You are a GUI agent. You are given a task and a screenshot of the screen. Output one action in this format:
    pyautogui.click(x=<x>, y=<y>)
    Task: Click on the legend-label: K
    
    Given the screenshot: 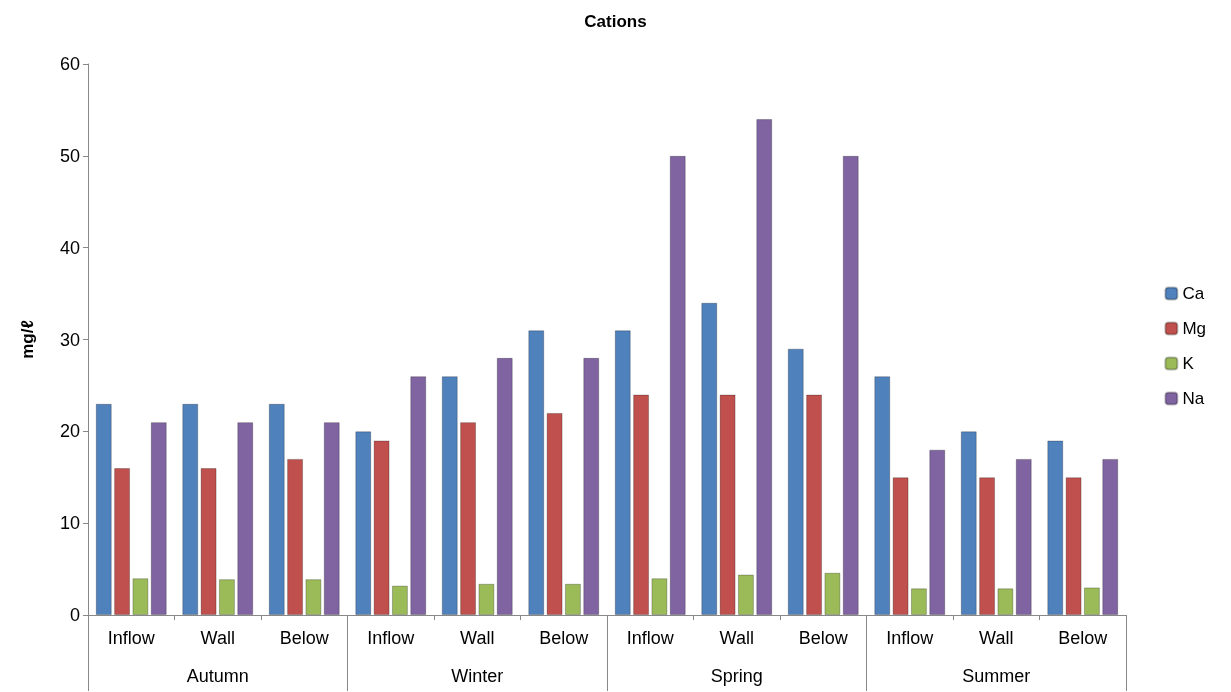 What is the action you would take?
    pyautogui.click(x=1188, y=363)
    